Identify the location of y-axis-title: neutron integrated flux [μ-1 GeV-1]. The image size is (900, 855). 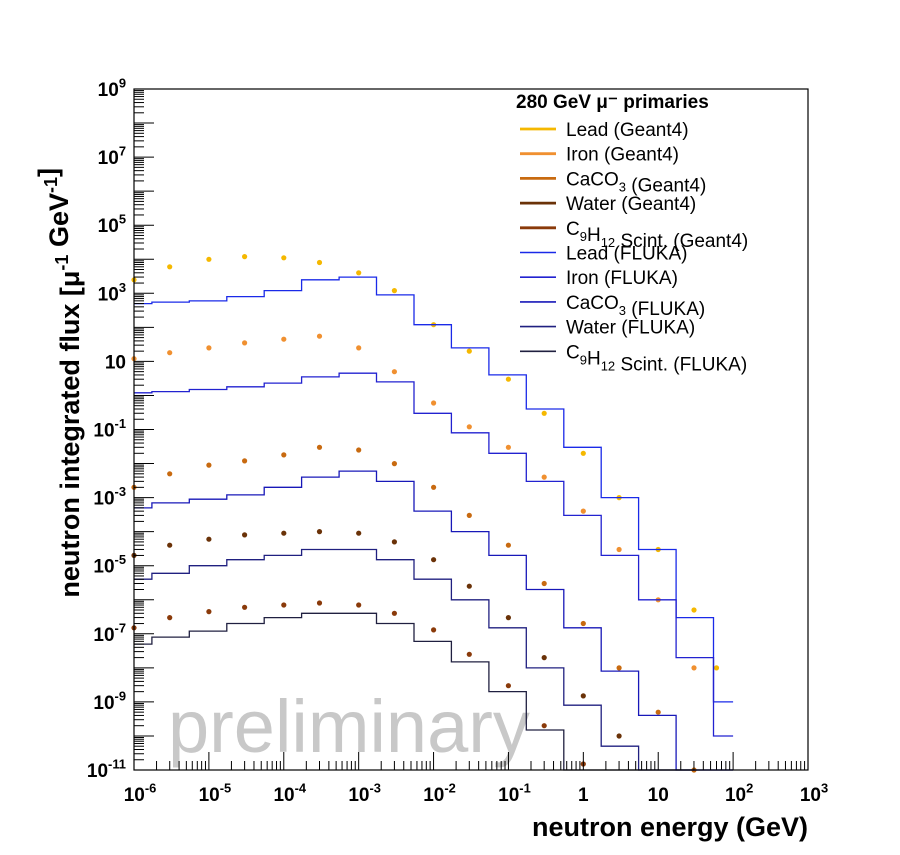
(59, 383).